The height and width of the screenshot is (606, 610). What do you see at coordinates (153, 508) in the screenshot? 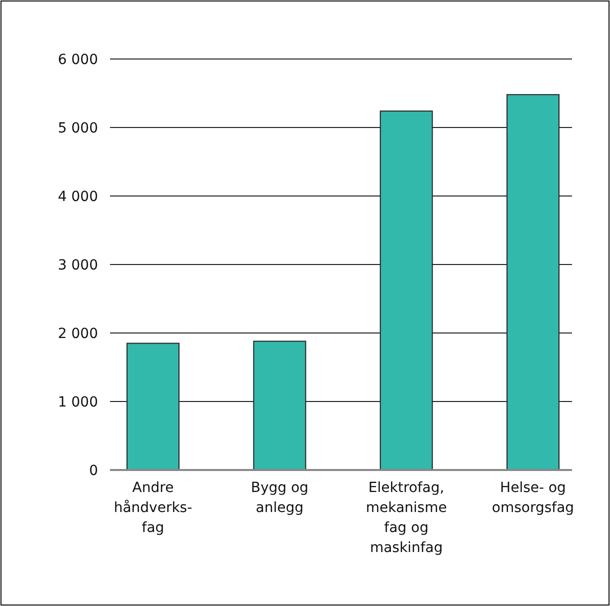
I see `x-tick-label: Andre håndverks- fag` at bounding box center [153, 508].